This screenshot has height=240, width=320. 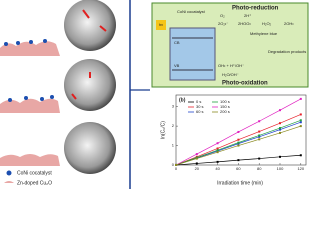 What do you see at coordinates (34, 183) in the screenshot?
I see `legend-label: Zn-doped Cu₂O` at bounding box center [34, 183].